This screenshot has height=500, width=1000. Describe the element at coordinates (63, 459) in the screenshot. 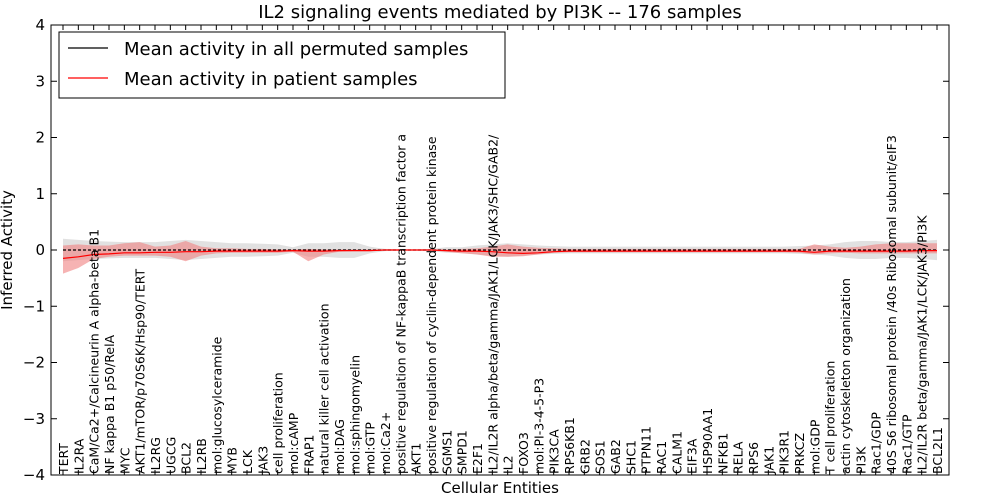

I see `x-tick-label: TERT` at that location.